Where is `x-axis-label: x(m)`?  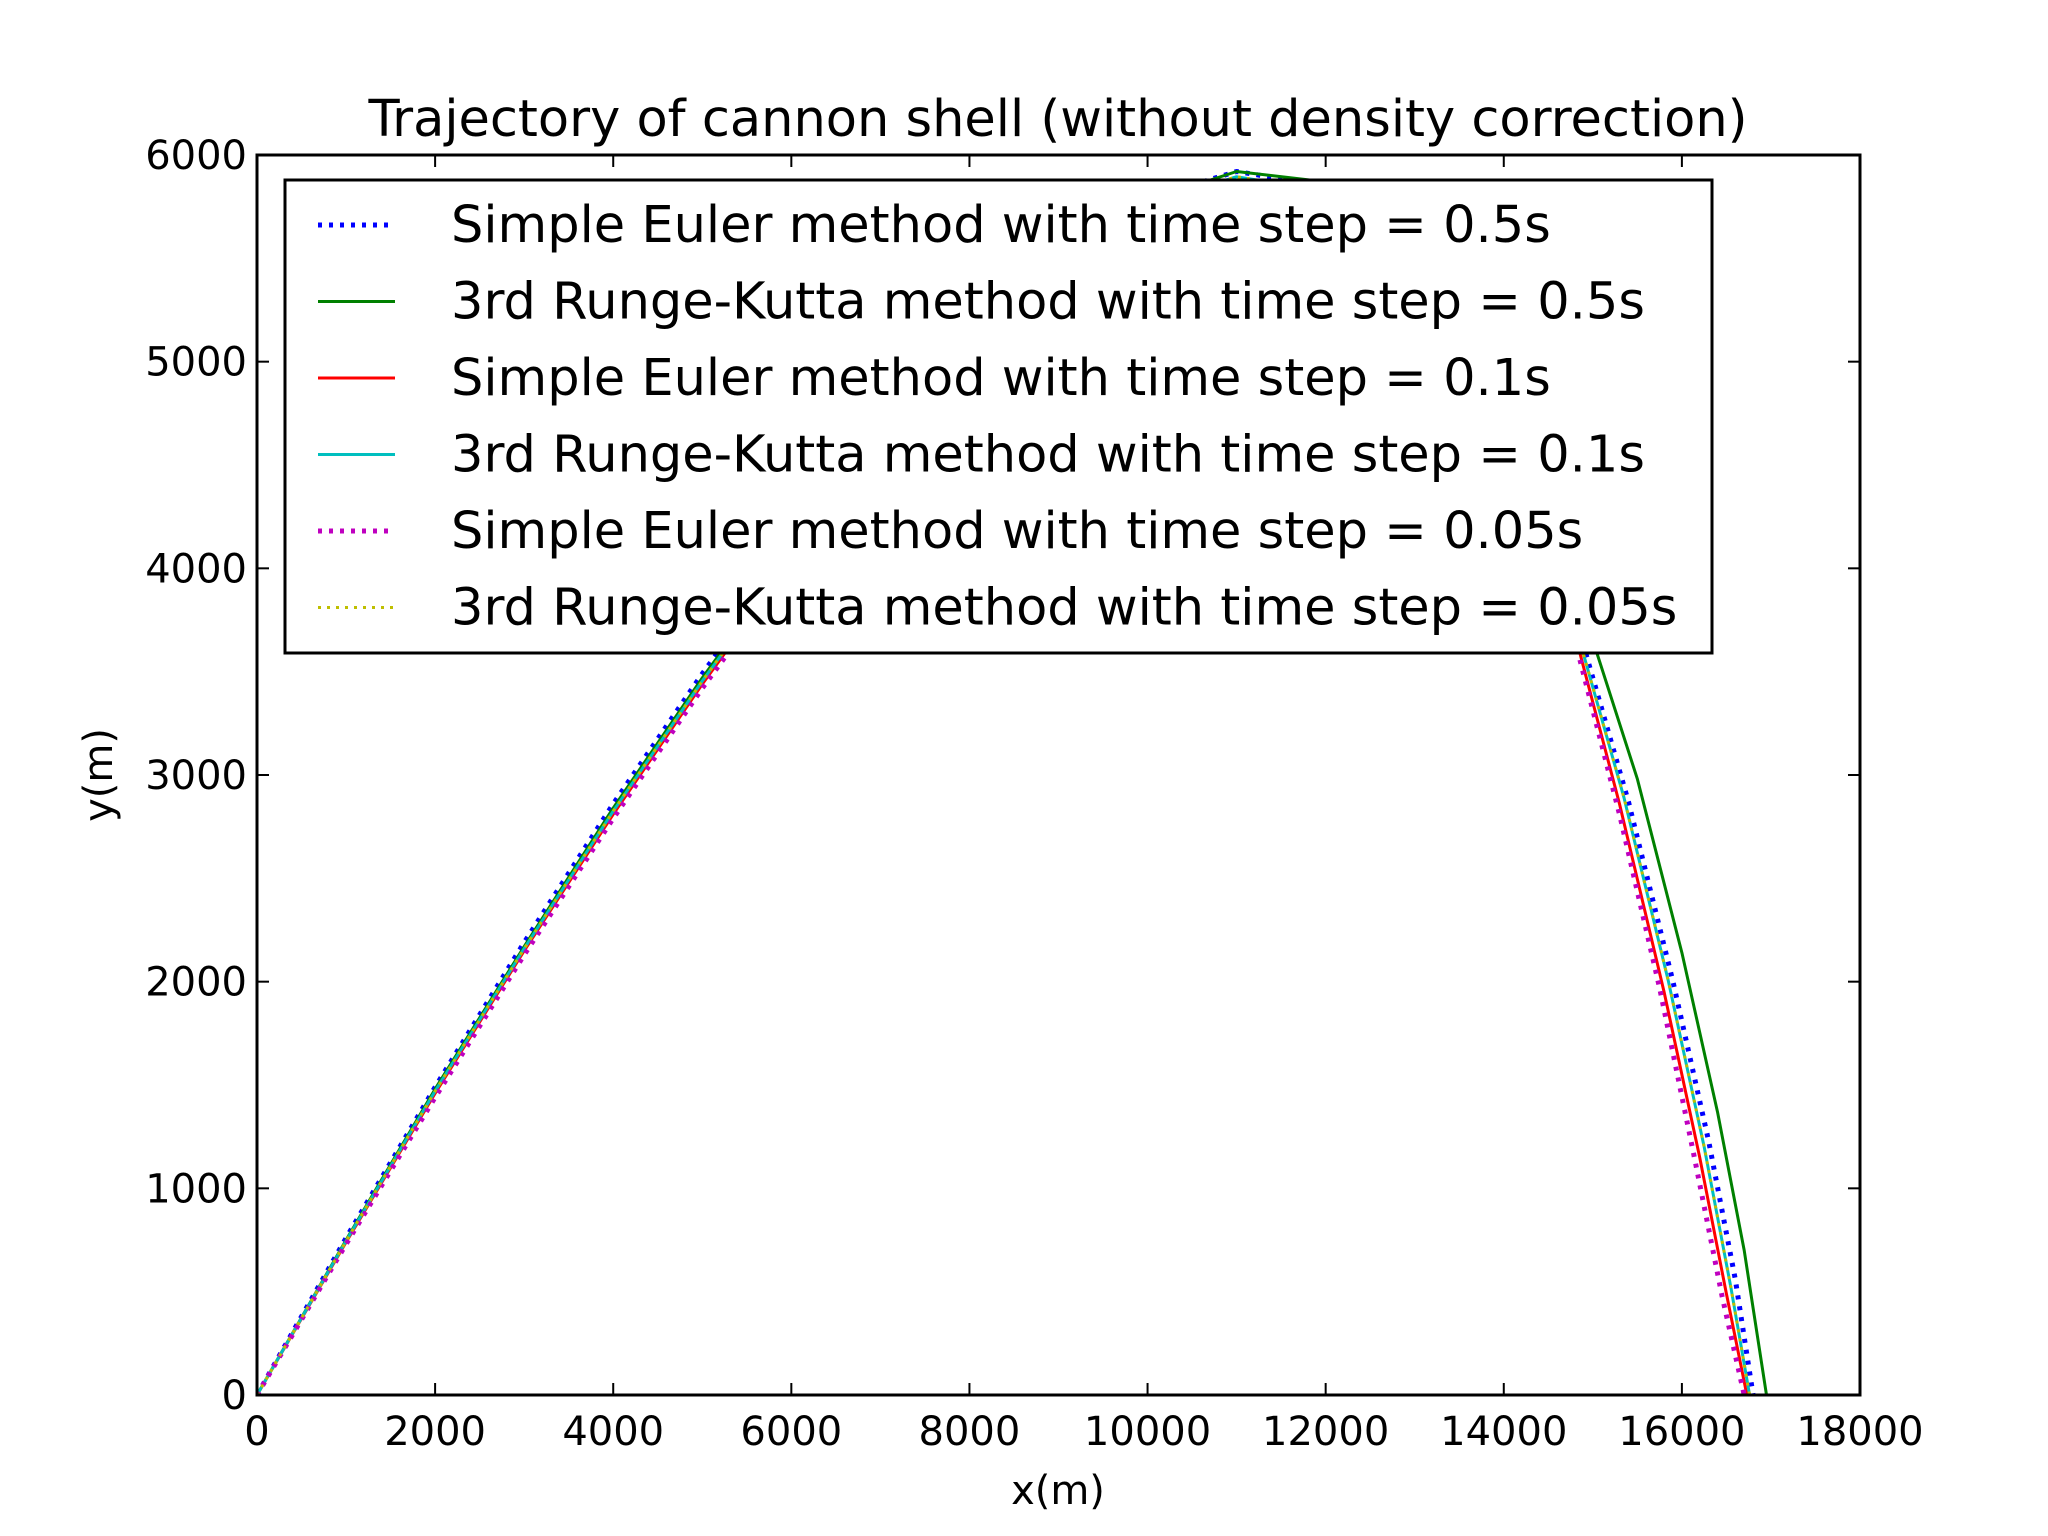
x-axis-label: x(m) is located at coordinates (1058, 1491).